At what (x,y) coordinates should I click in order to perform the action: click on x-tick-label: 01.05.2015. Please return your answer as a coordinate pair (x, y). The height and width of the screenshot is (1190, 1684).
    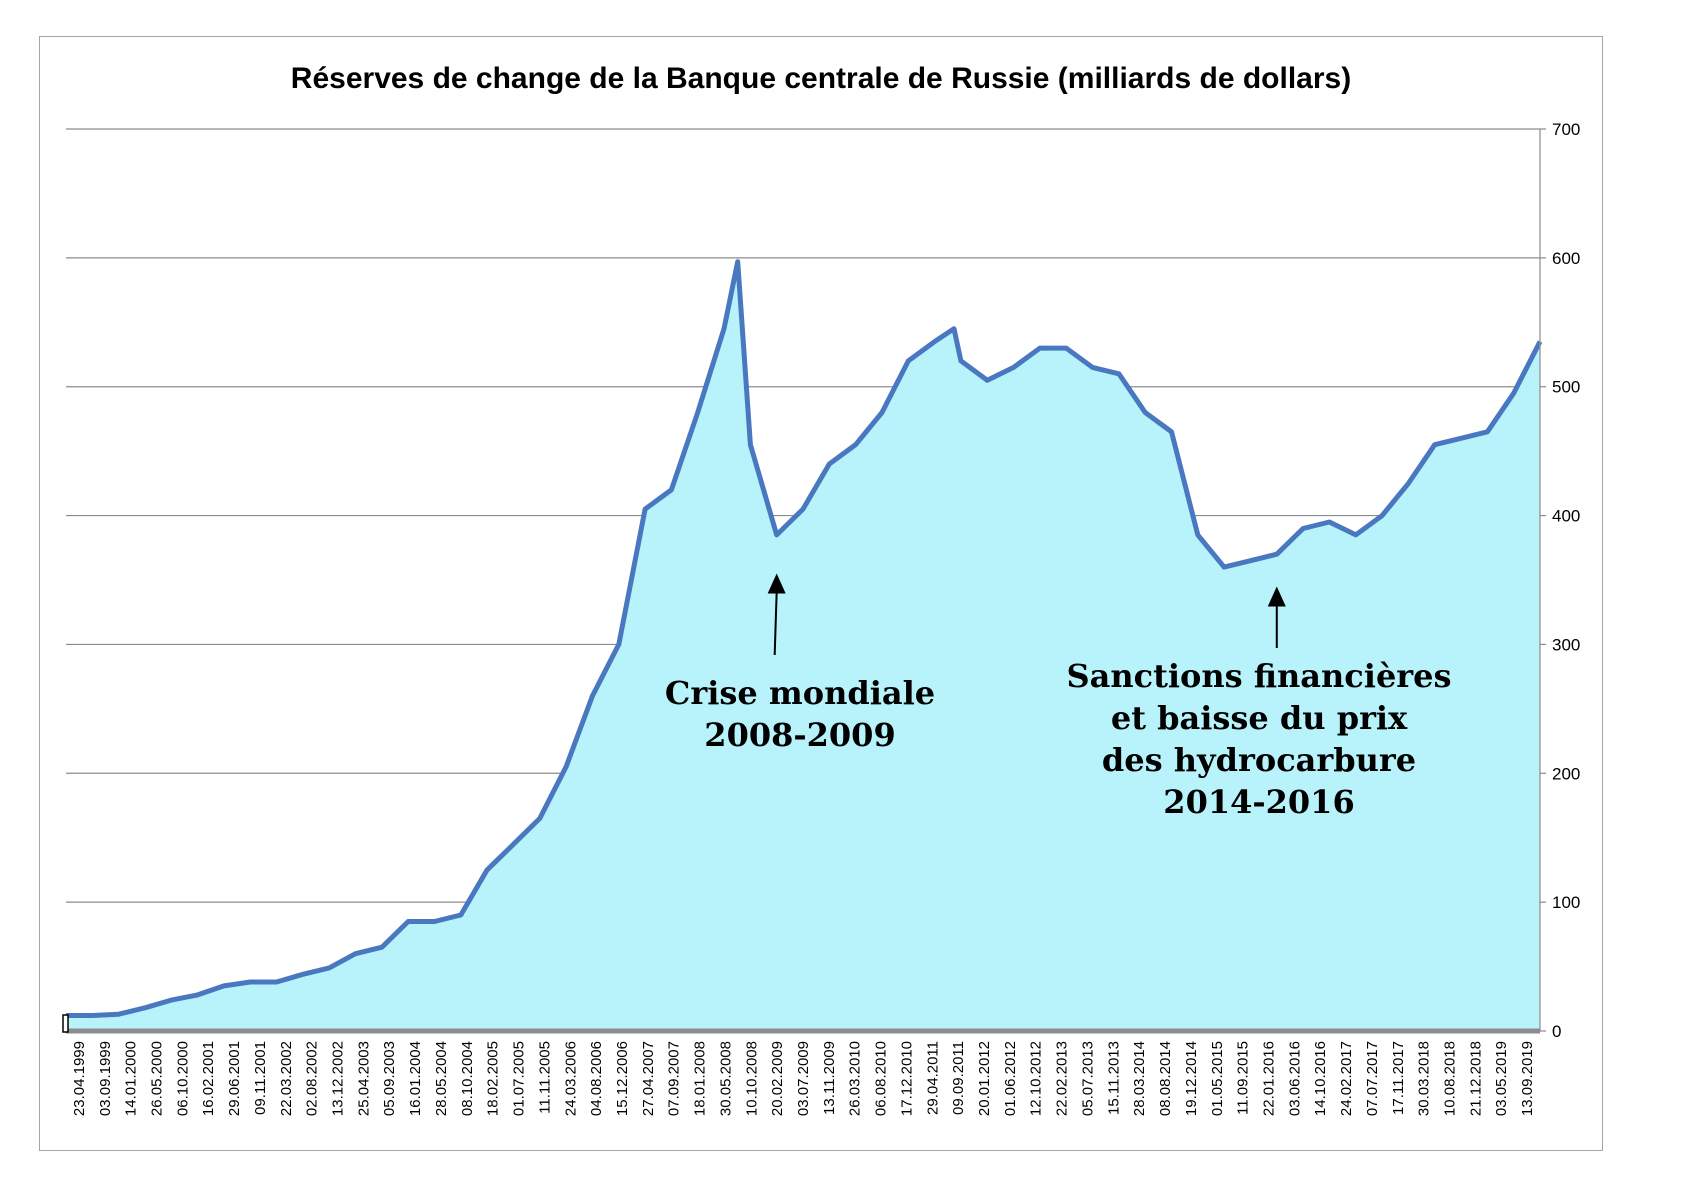
    Looking at the image, I should click on (1217, 1078).